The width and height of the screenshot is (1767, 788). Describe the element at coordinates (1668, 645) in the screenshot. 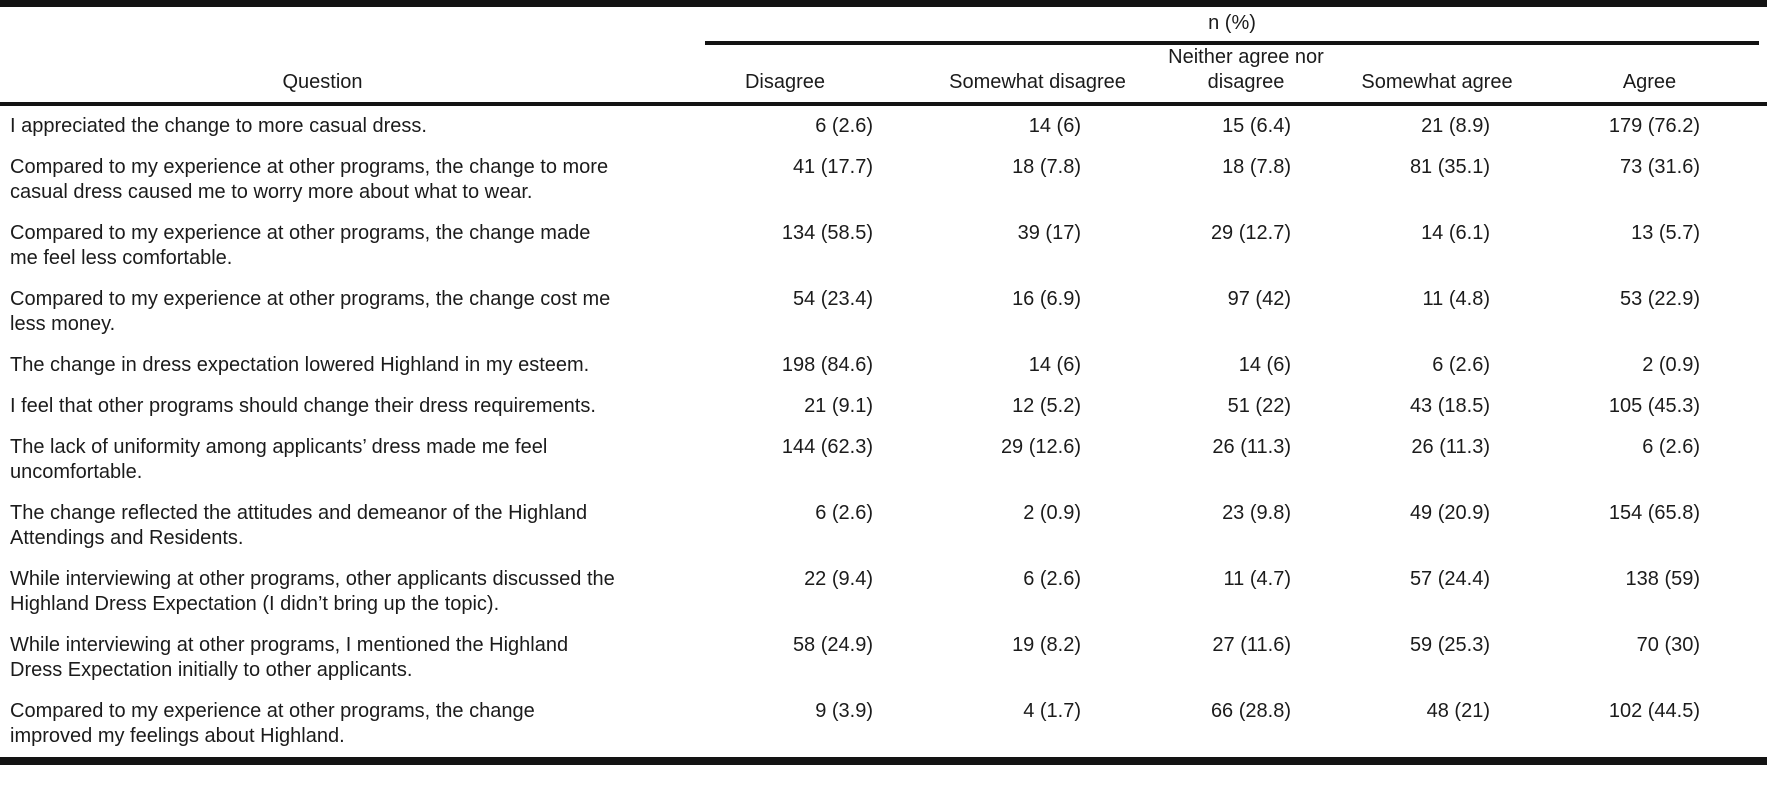

I see `value-cell: 70 (30)` at that location.